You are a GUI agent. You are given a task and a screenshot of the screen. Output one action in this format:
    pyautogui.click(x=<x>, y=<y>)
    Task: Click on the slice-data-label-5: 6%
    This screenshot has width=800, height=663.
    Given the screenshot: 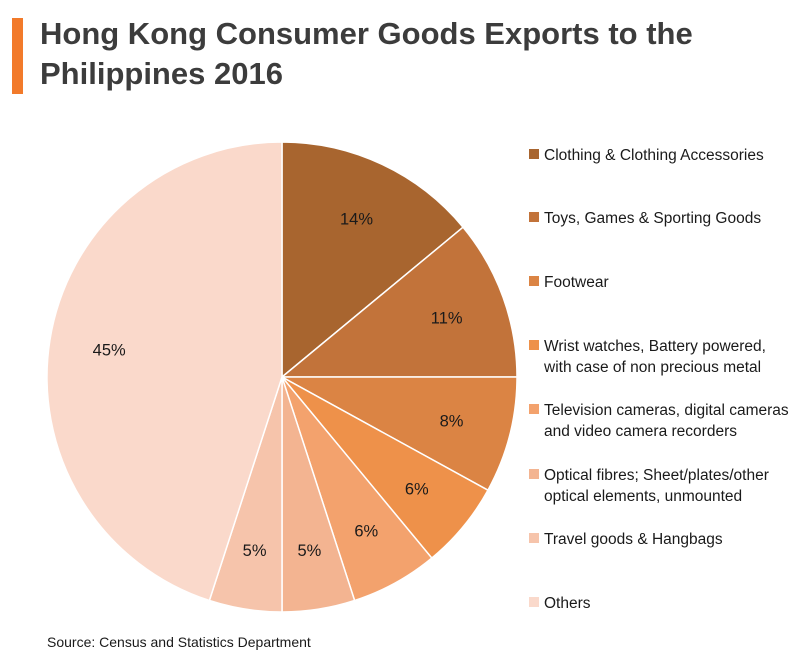 What is the action you would take?
    pyautogui.click(x=366, y=531)
    